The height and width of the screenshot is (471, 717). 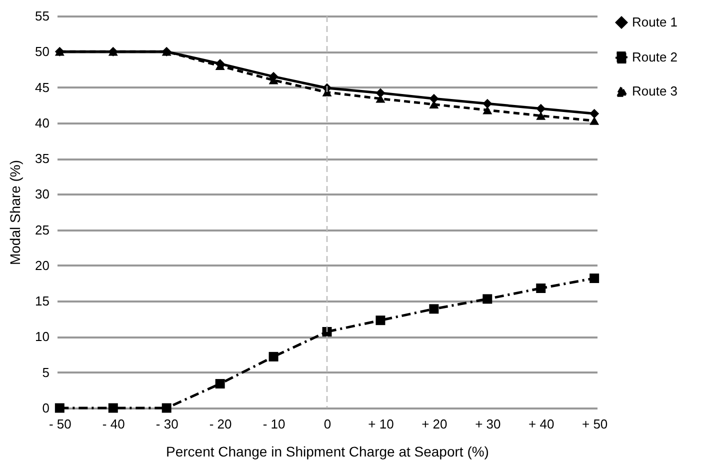 What do you see at coordinates (42, 301) in the screenshot?
I see `y-tick-label: 15` at bounding box center [42, 301].